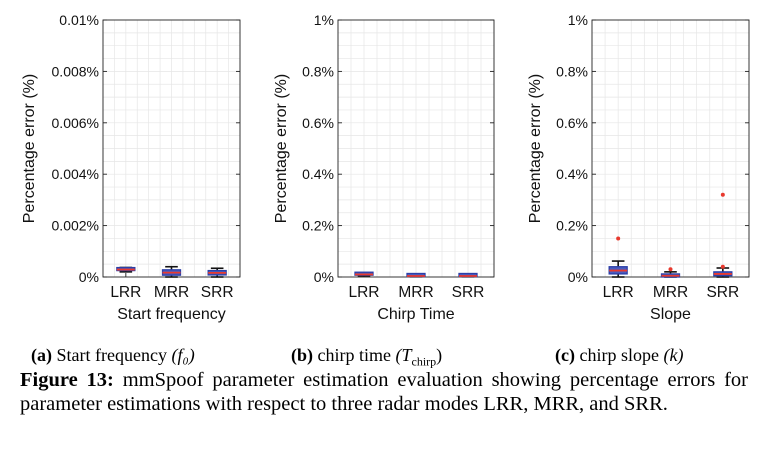 This screenshot has width=764, height=459. I want to click on subcaption-a-letter: (a), so click(41, 355).